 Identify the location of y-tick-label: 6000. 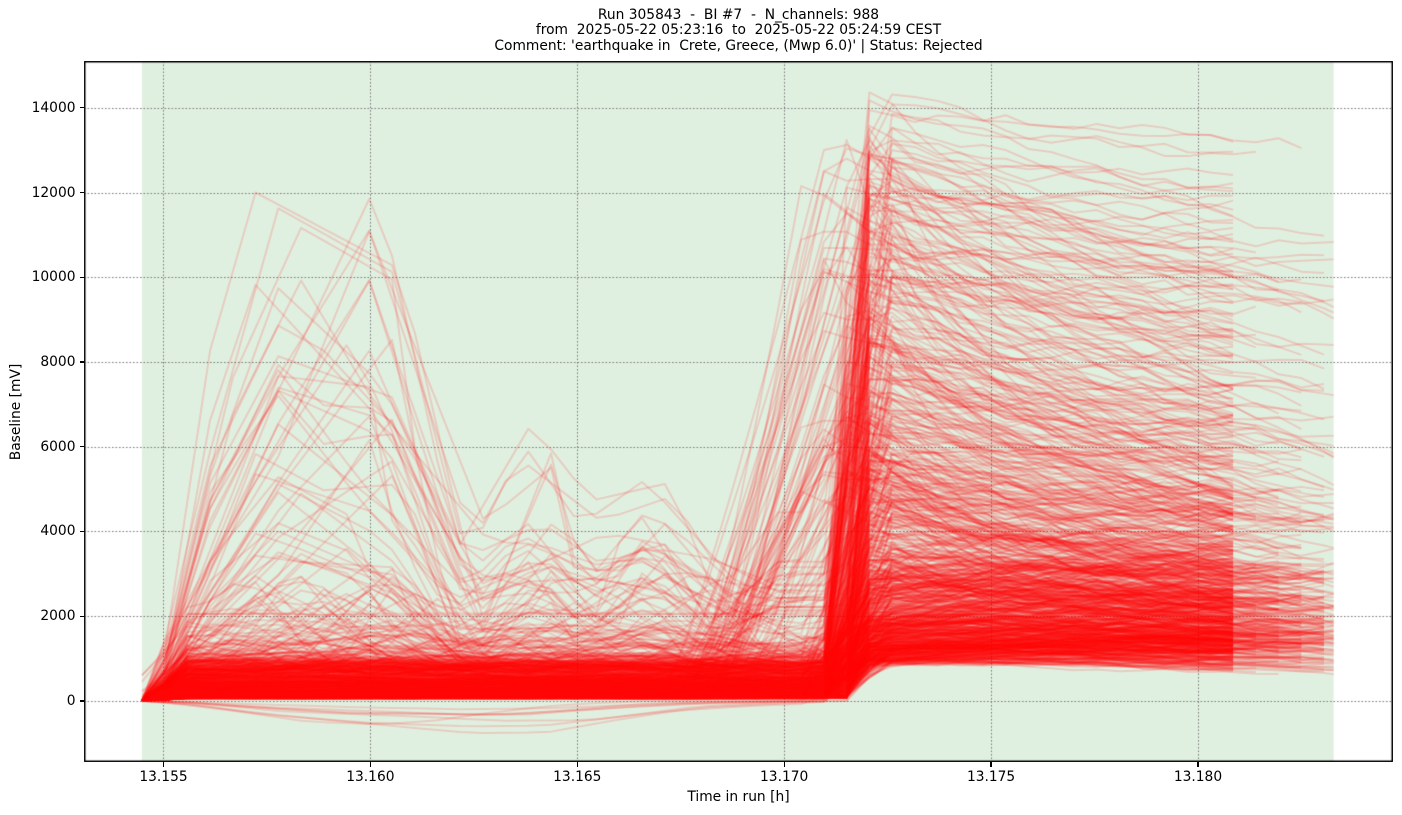
(58, 446).